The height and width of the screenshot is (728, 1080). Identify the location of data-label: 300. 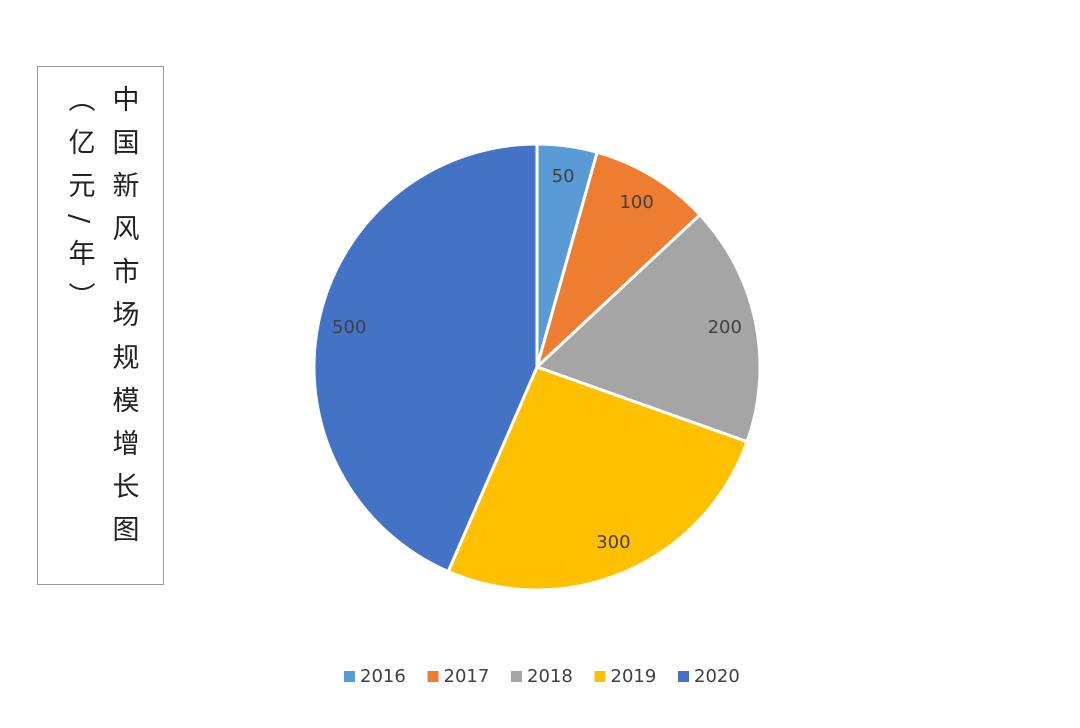
(613, 542).